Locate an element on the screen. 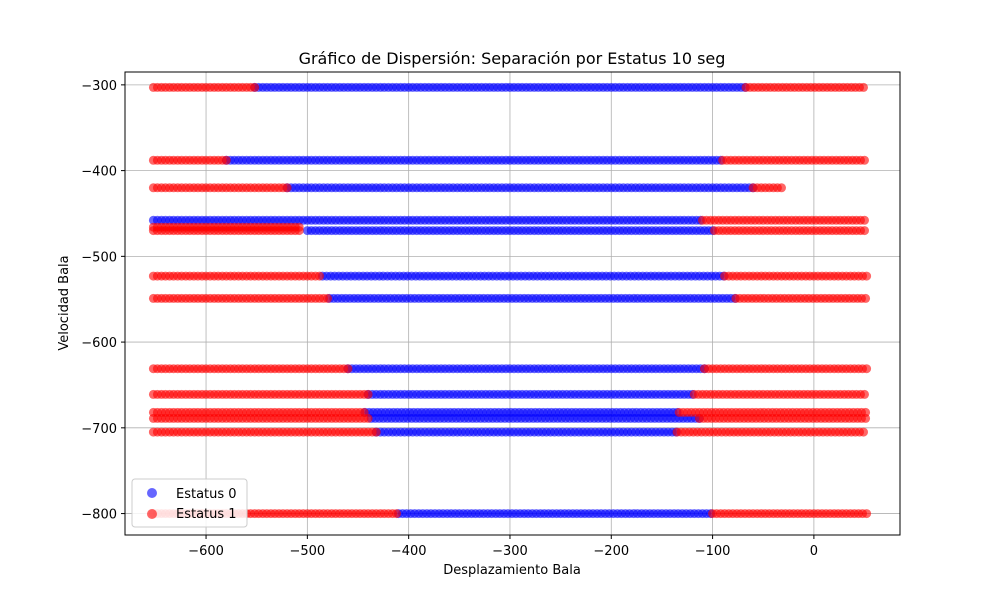  x-tick-label: 0 is located at coordinates (814, 551).